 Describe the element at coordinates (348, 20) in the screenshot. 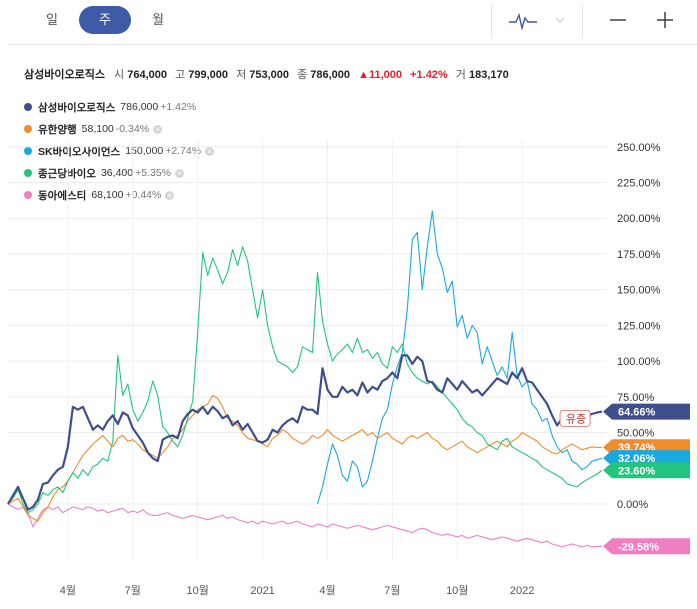

I see `period-toolbar: 일 주 월` at that location.